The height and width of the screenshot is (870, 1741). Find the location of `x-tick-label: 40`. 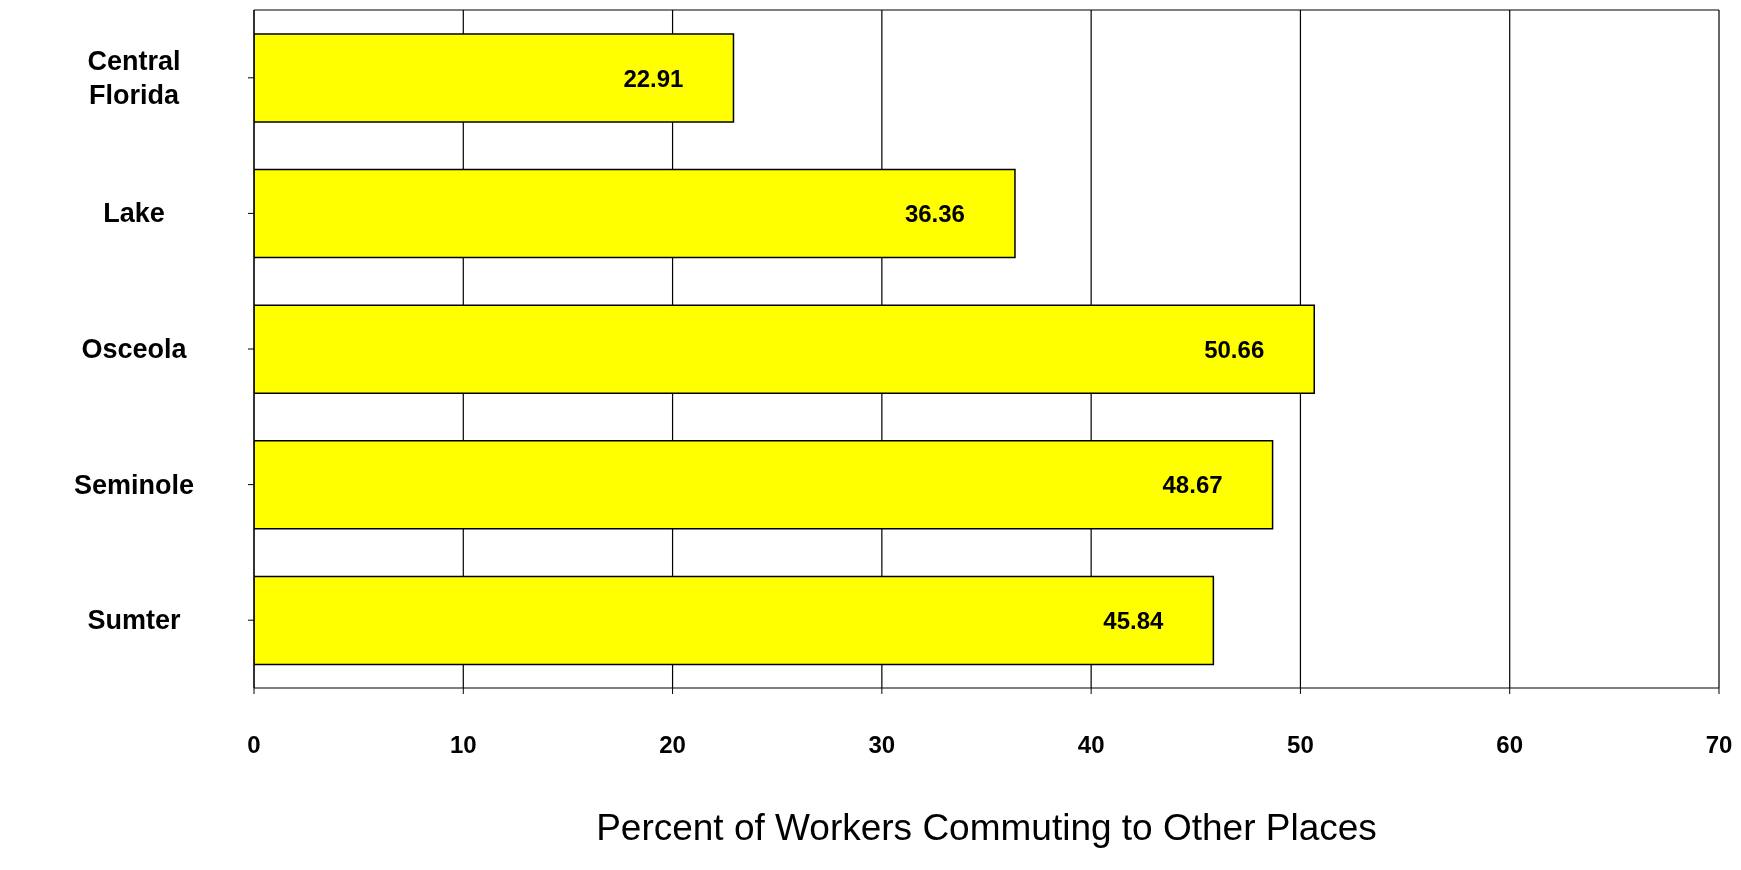

x-tick-label: 40 is located at coordinates (1091, 745).